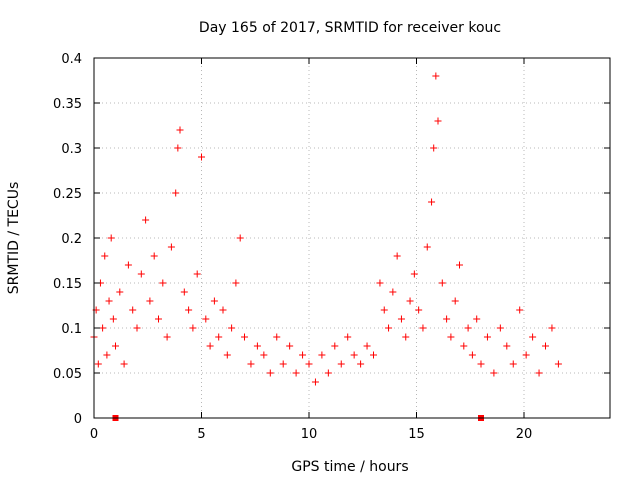 This screenshot has height=480, width=640. What do you see at coordinates (71, 59) in the screenshot?
I see `y-tick-label: 0.4` at bounding box center [71, 59].